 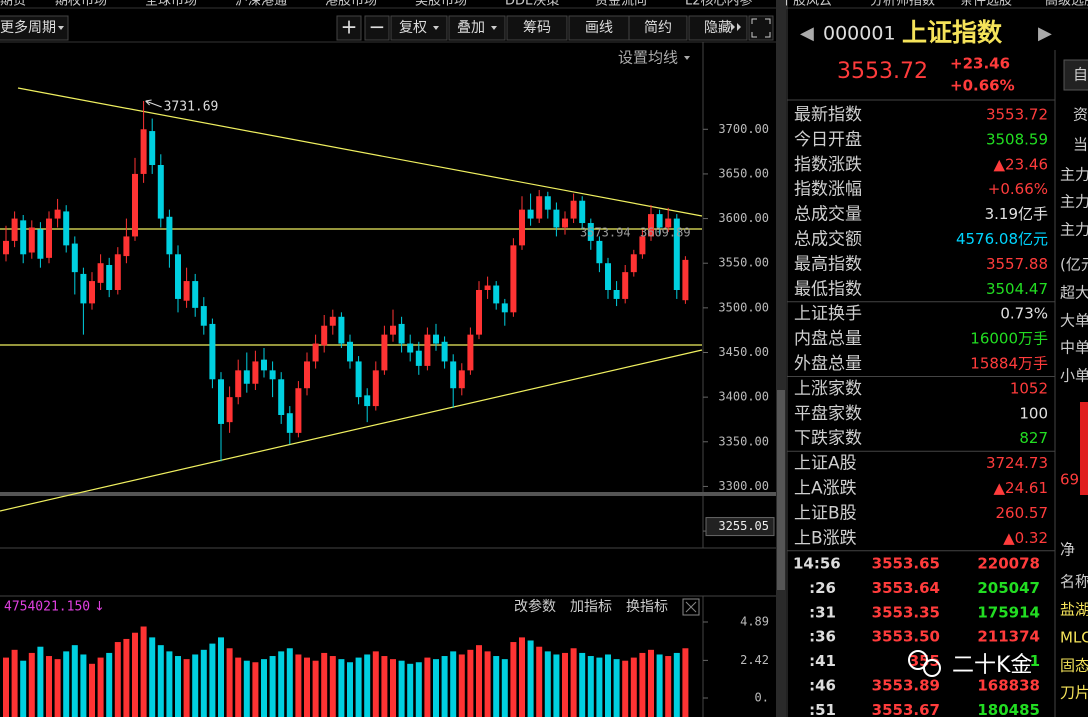 What do you see at coordinates (1008, 612) in the screenshot?
I see `trade-volume: 175914` at bounding box center [1008, 612].